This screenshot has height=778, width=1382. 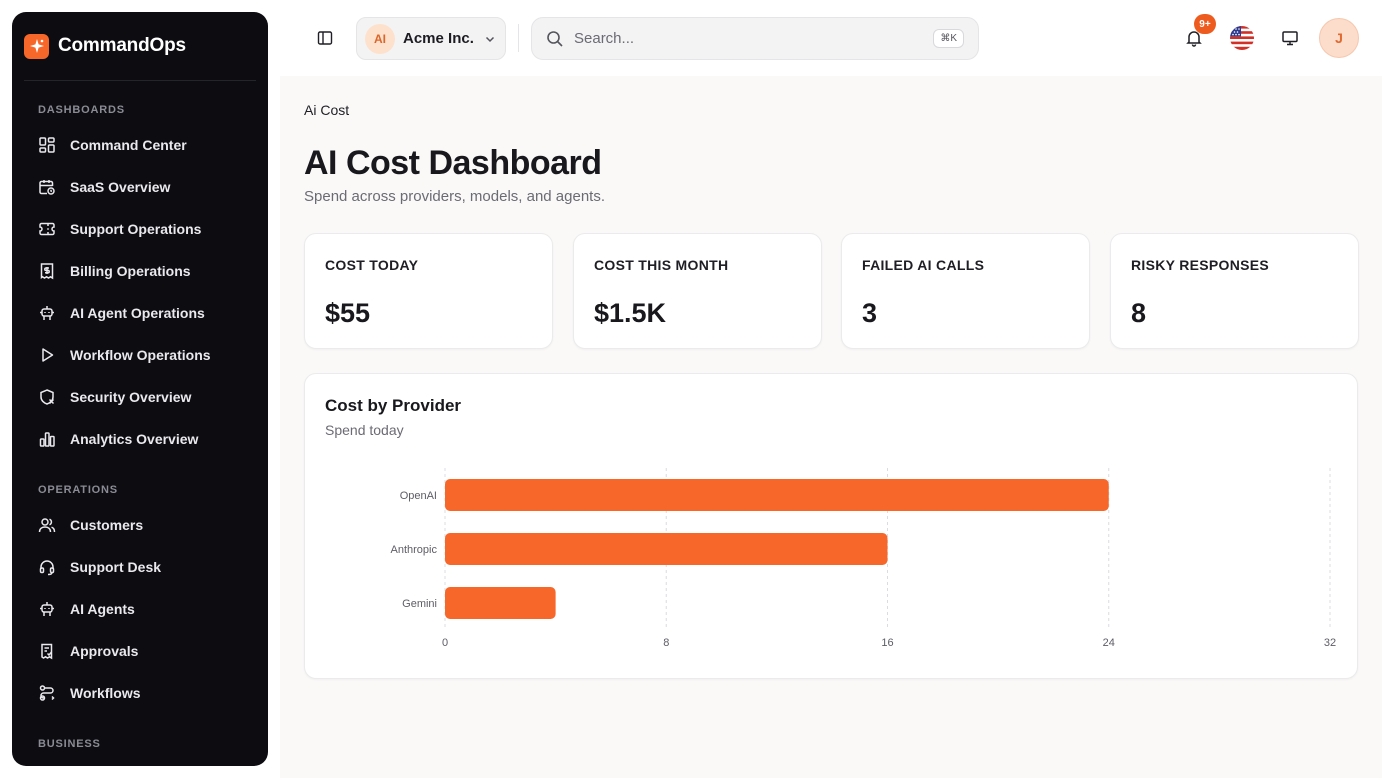 What do you see at coordinates (120, 187) in the screenshot?
I see `sidebar-item-label: SaaS Overview` at bounding box center [120, 187].